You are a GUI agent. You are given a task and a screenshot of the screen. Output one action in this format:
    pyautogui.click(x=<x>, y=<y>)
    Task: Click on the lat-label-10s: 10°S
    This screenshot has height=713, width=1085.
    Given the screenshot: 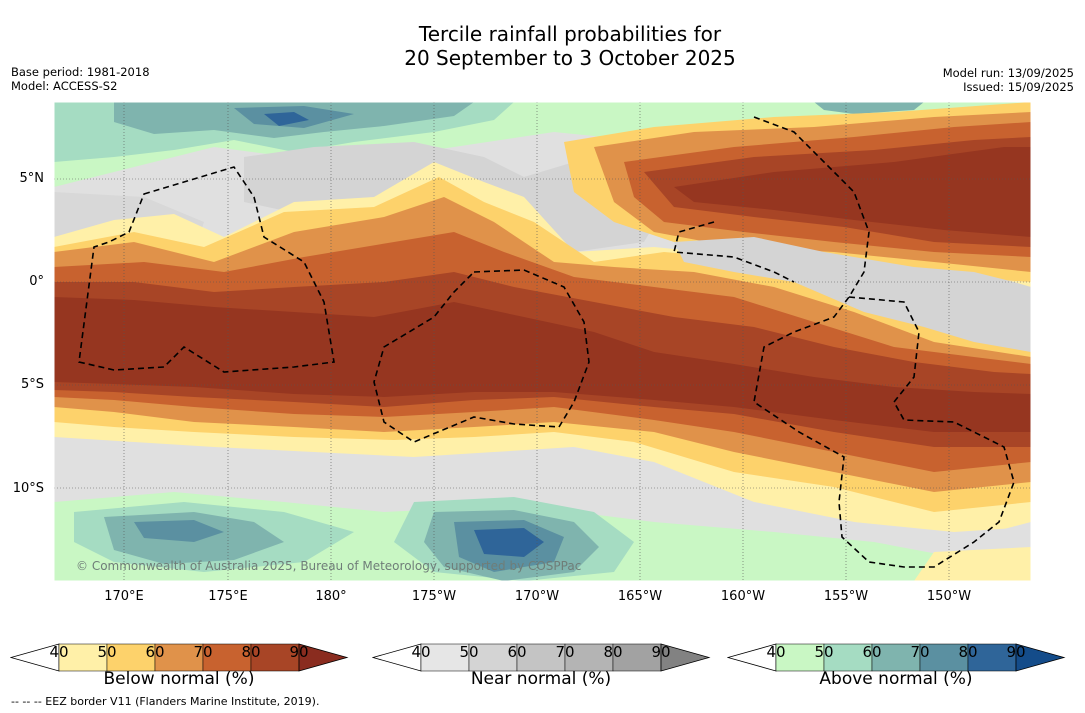 What is the action you would take?
    pyautogui.click(x=28, y=488)
    